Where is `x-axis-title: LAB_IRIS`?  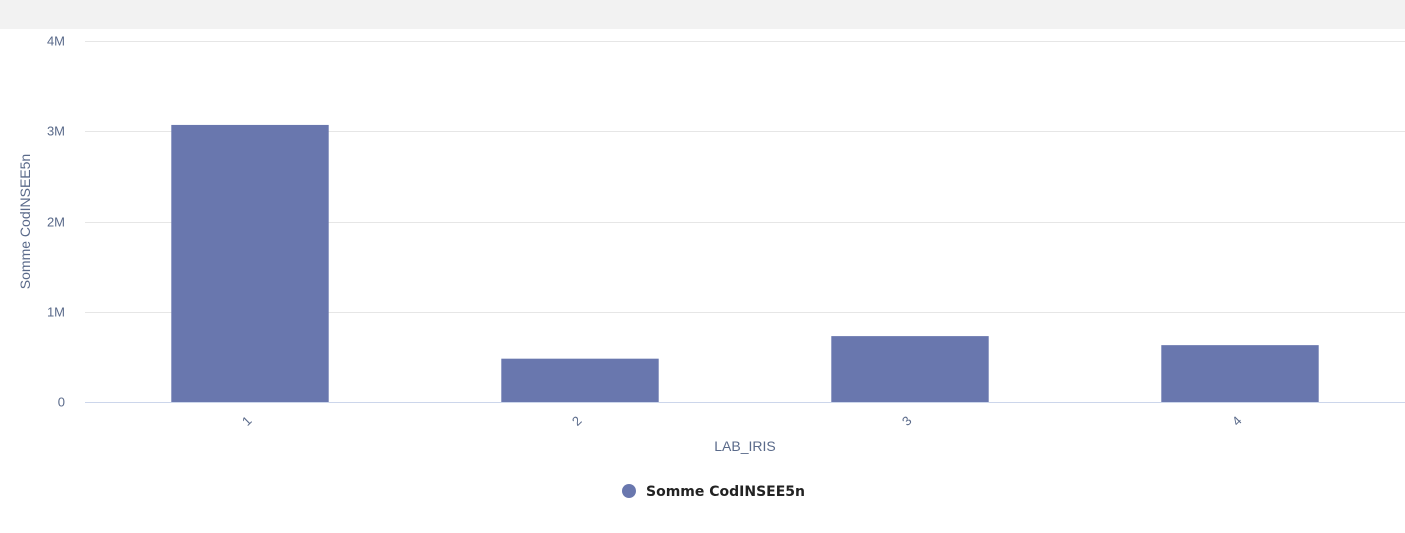 x-axis-title: LAB_IRIS is located at coordinates (744, 446).